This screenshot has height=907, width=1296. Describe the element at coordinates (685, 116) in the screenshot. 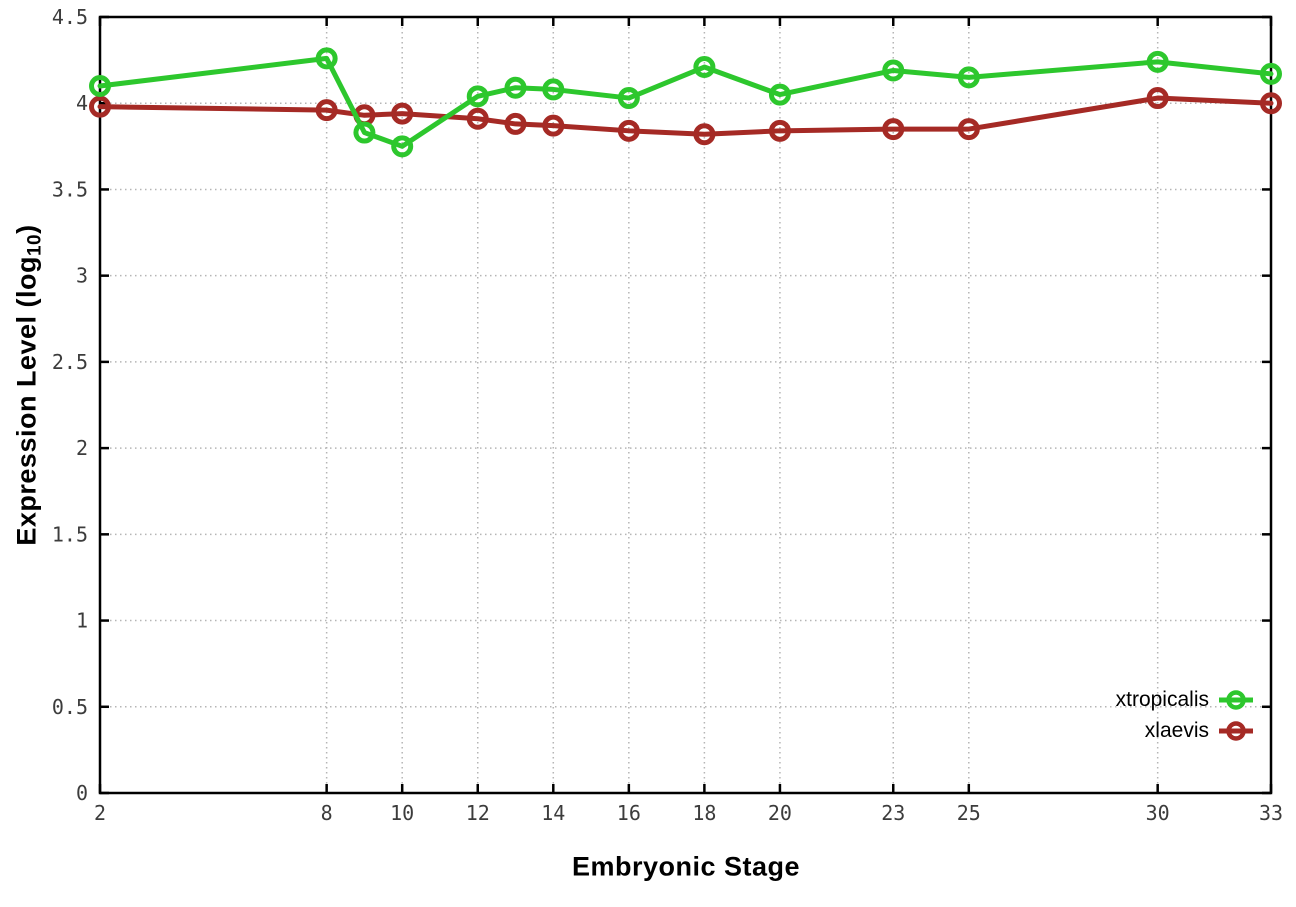

I see `series-xlaevis` at that location.